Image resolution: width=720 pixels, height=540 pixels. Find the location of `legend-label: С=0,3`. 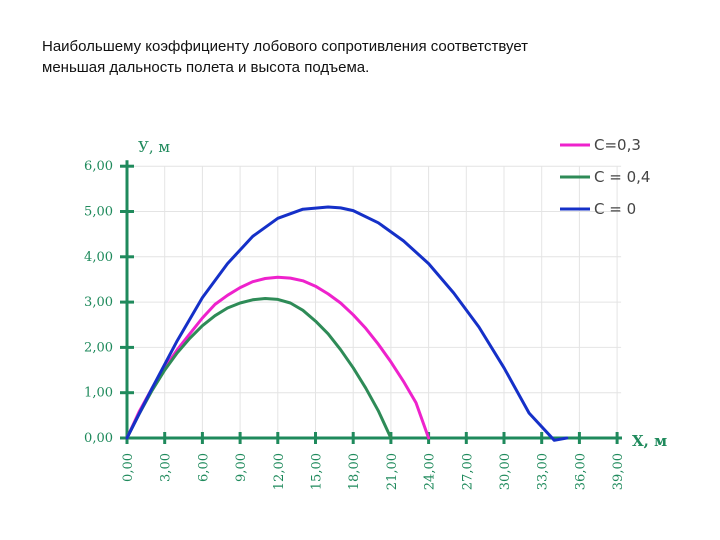

legend-label: С=0,3 is located at coordinates (617, 145).